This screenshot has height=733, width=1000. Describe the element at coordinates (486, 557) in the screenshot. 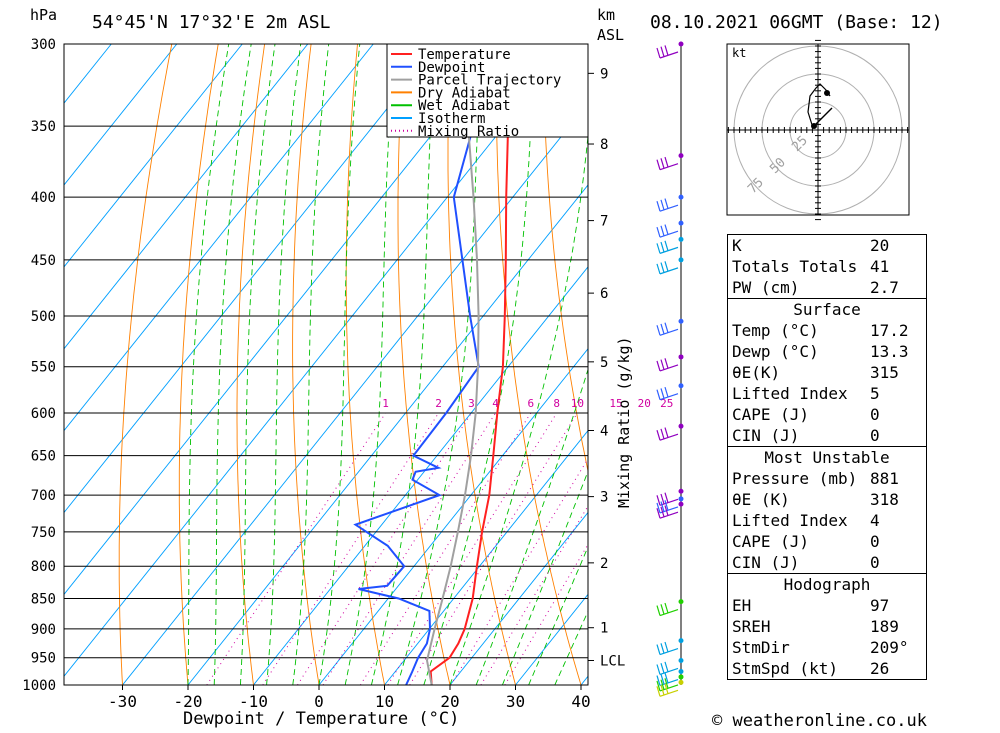

I see `isotherm-line` at that location.